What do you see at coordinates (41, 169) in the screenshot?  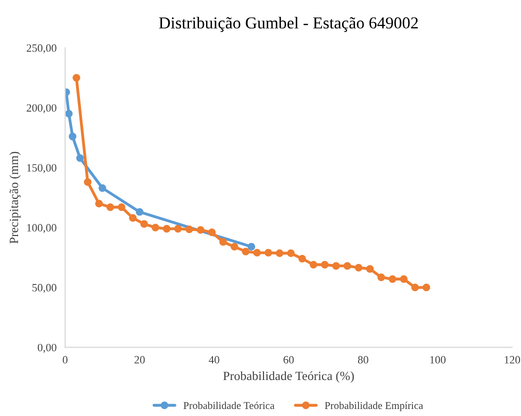 I see `y-tick-label: 150,00` at bounding box center [41, 169].